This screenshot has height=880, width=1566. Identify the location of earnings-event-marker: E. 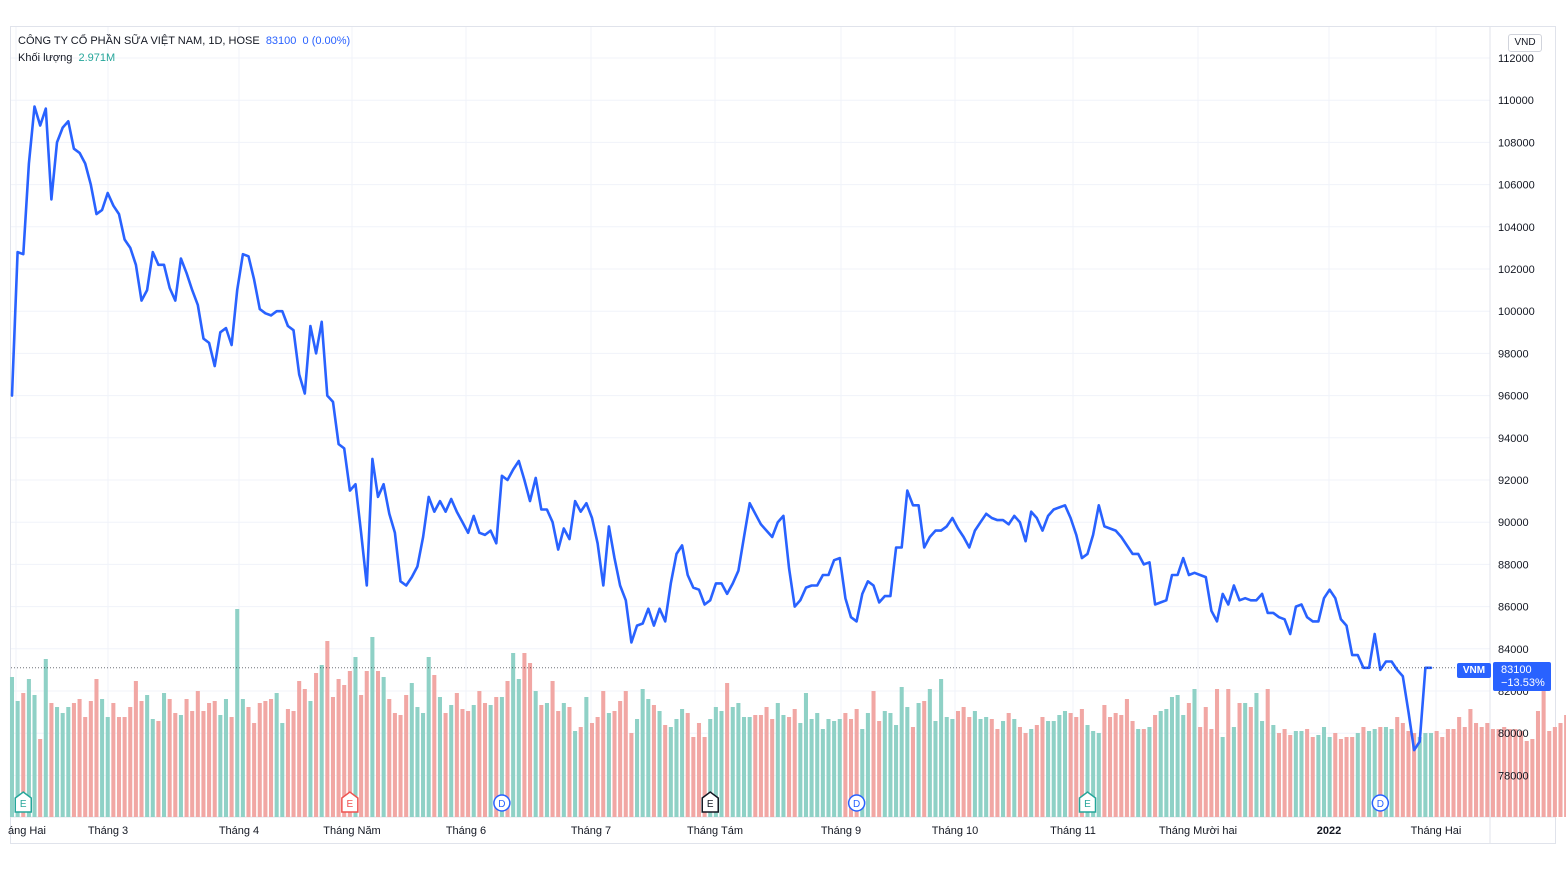
(350, 802).